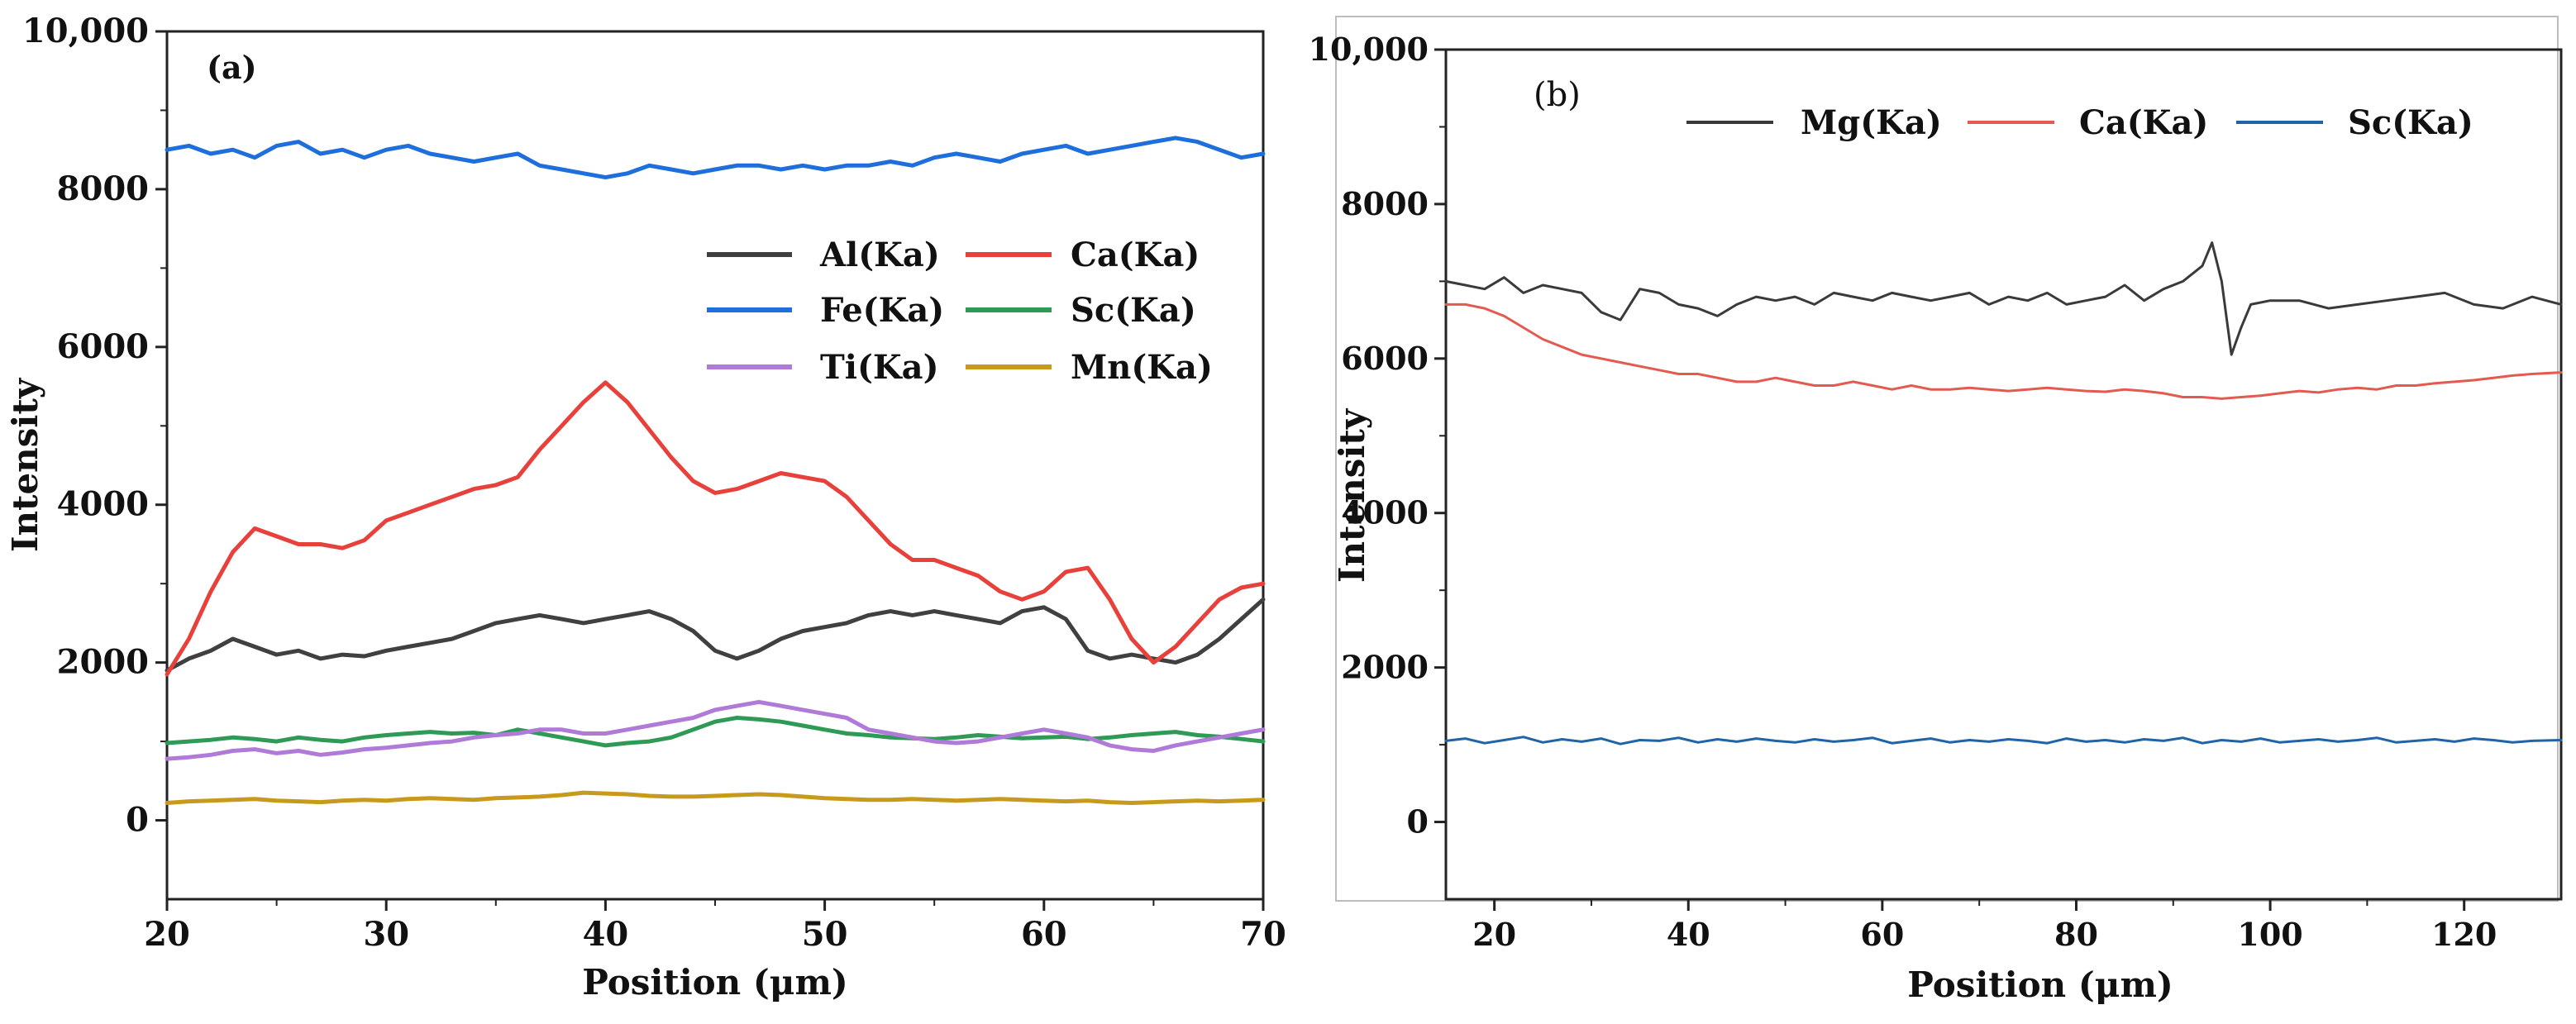 This screenshot has height=1024, width=2576. I want to click on panel-b-legend: Mg(Ka) Ca(Ka) Sc(Ka), so click(2079, 122).